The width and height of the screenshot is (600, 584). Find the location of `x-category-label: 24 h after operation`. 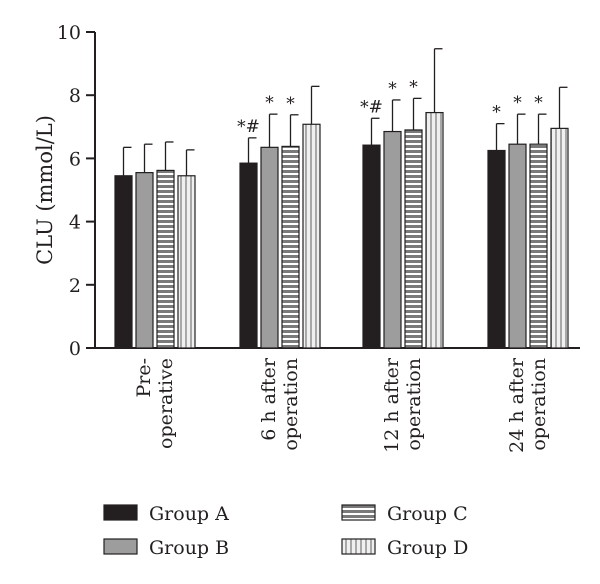

x-category-label: 24 h after operation is located at coordinates (528, 405).